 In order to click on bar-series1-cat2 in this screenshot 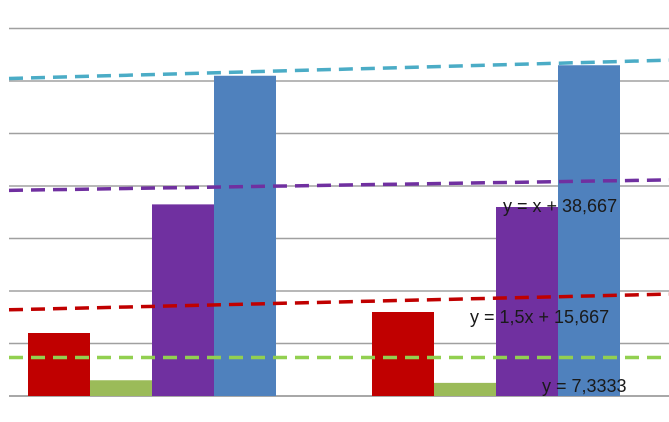, I will do `click(403, 354)`.